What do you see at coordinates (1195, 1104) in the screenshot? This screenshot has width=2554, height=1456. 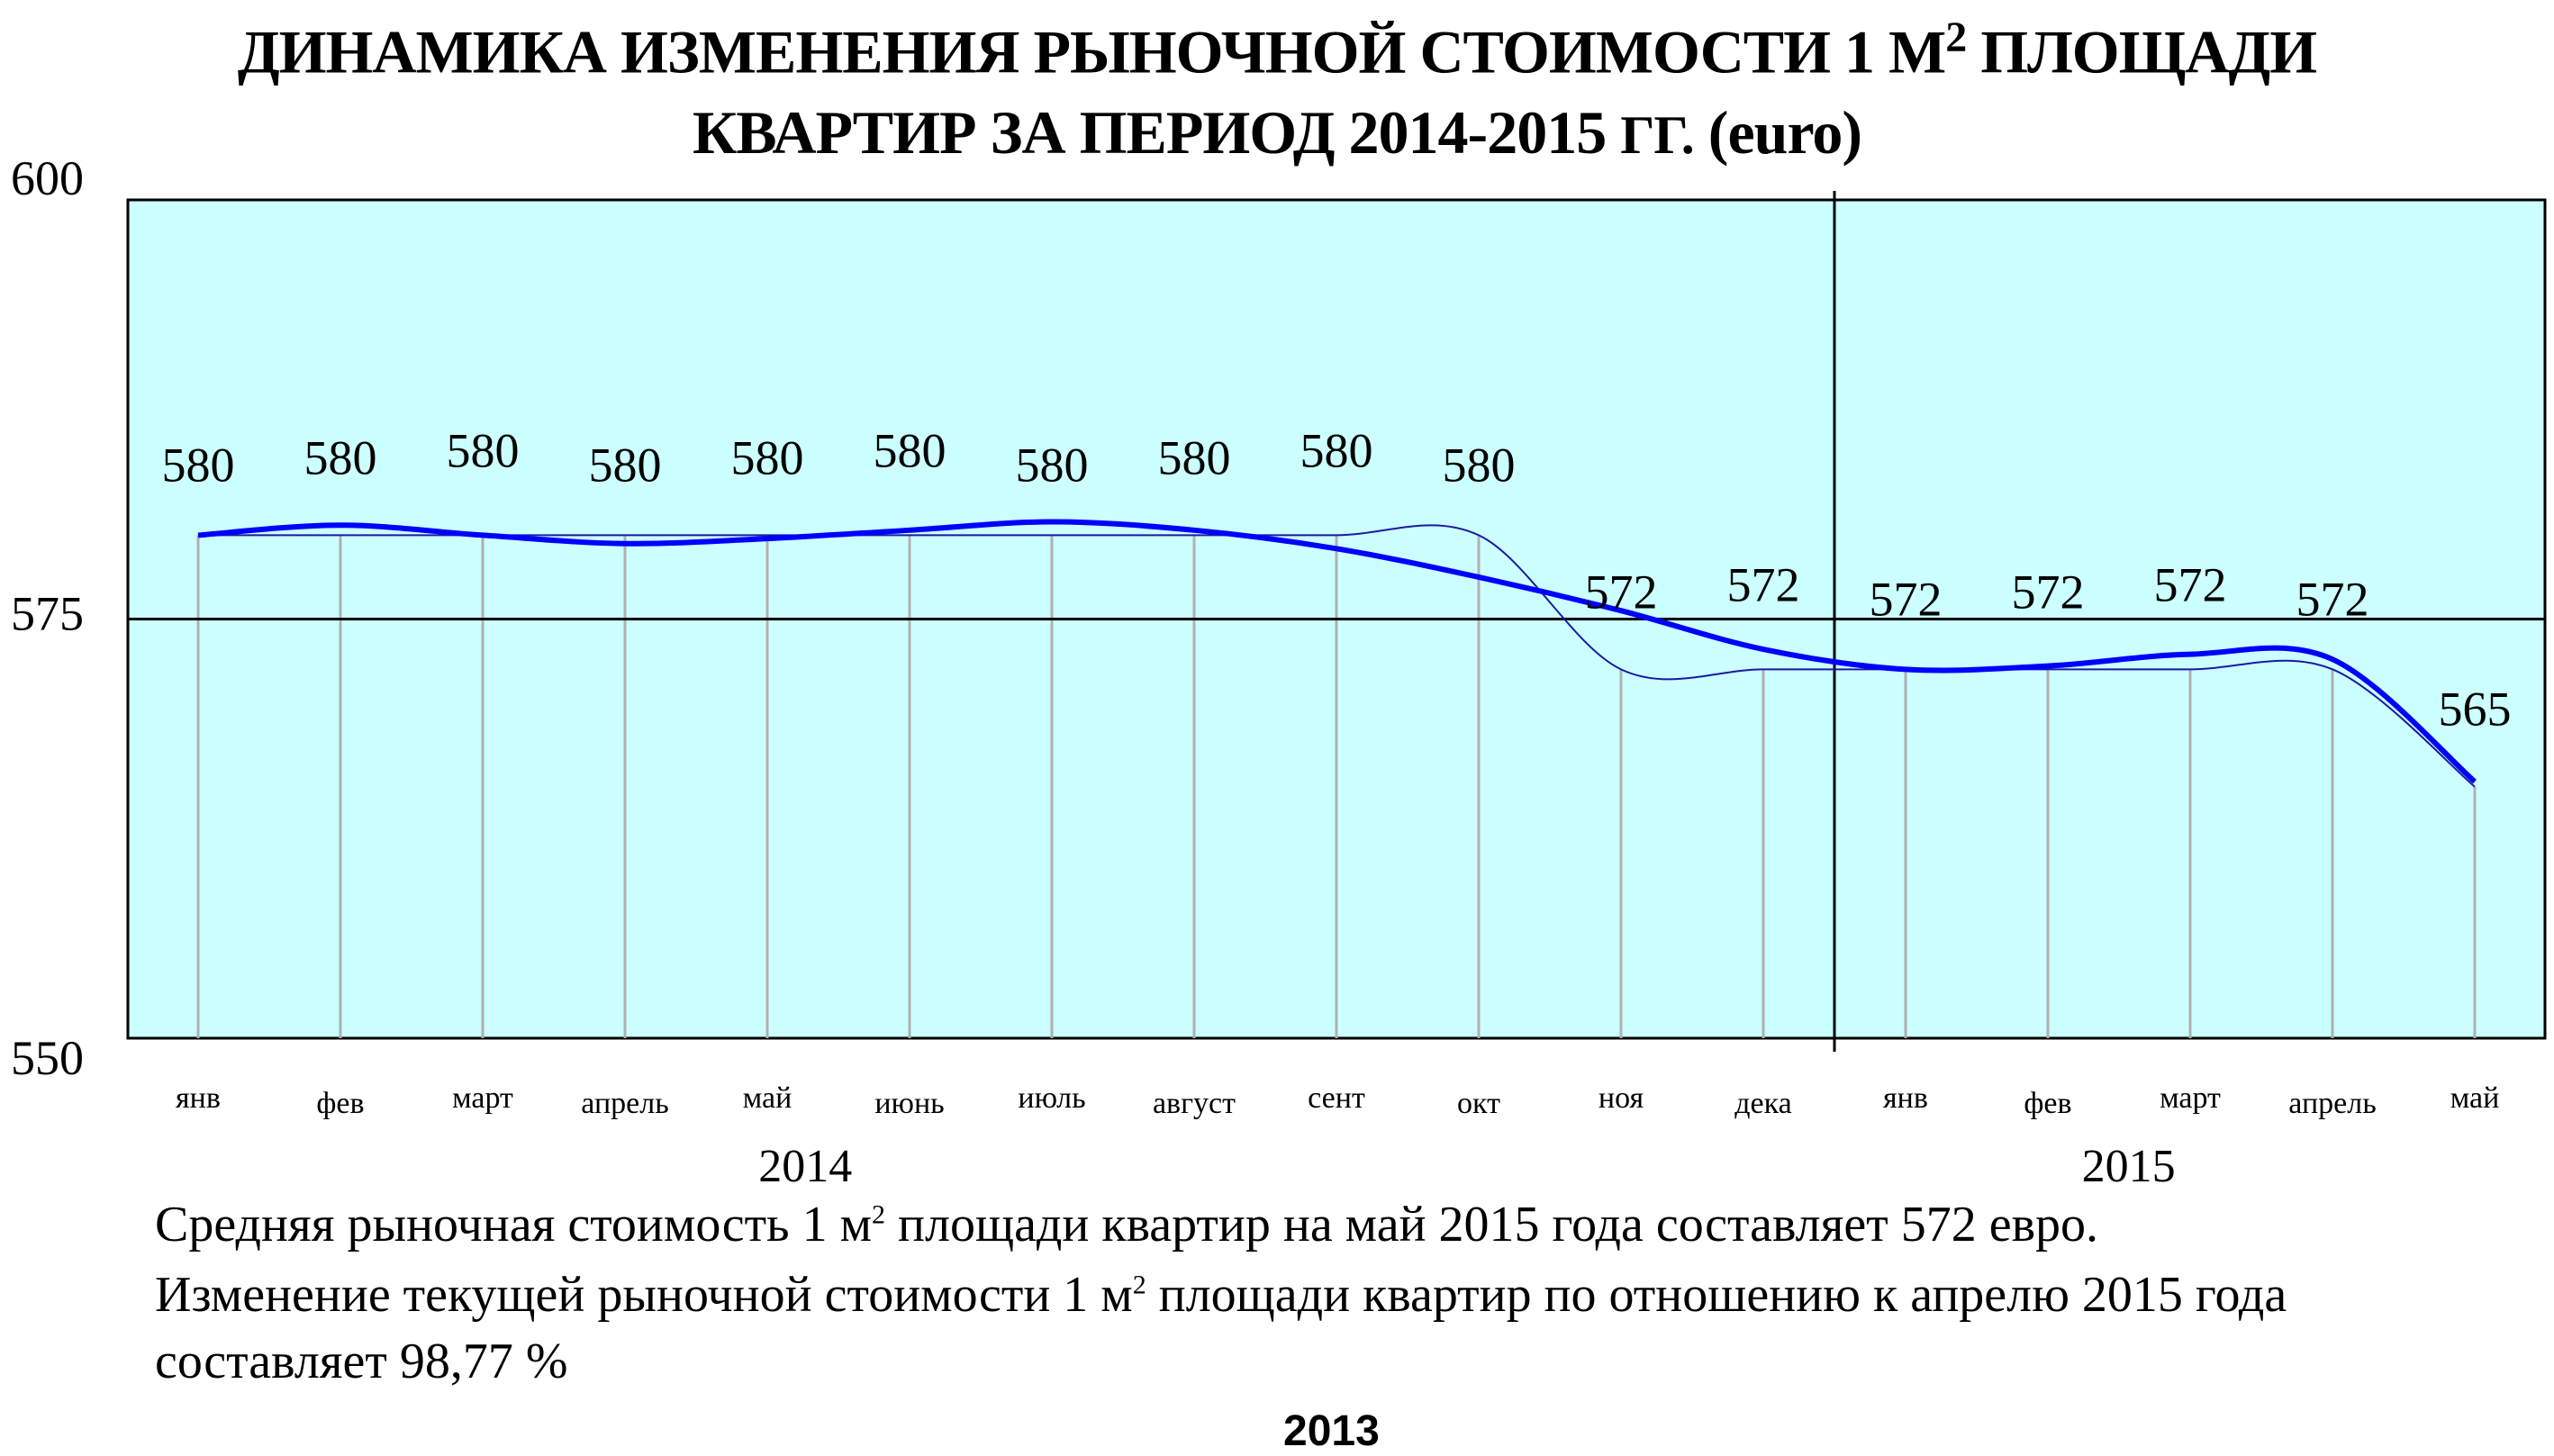 I see `x-tick-label: август` at bounding box center [1195, 1104].